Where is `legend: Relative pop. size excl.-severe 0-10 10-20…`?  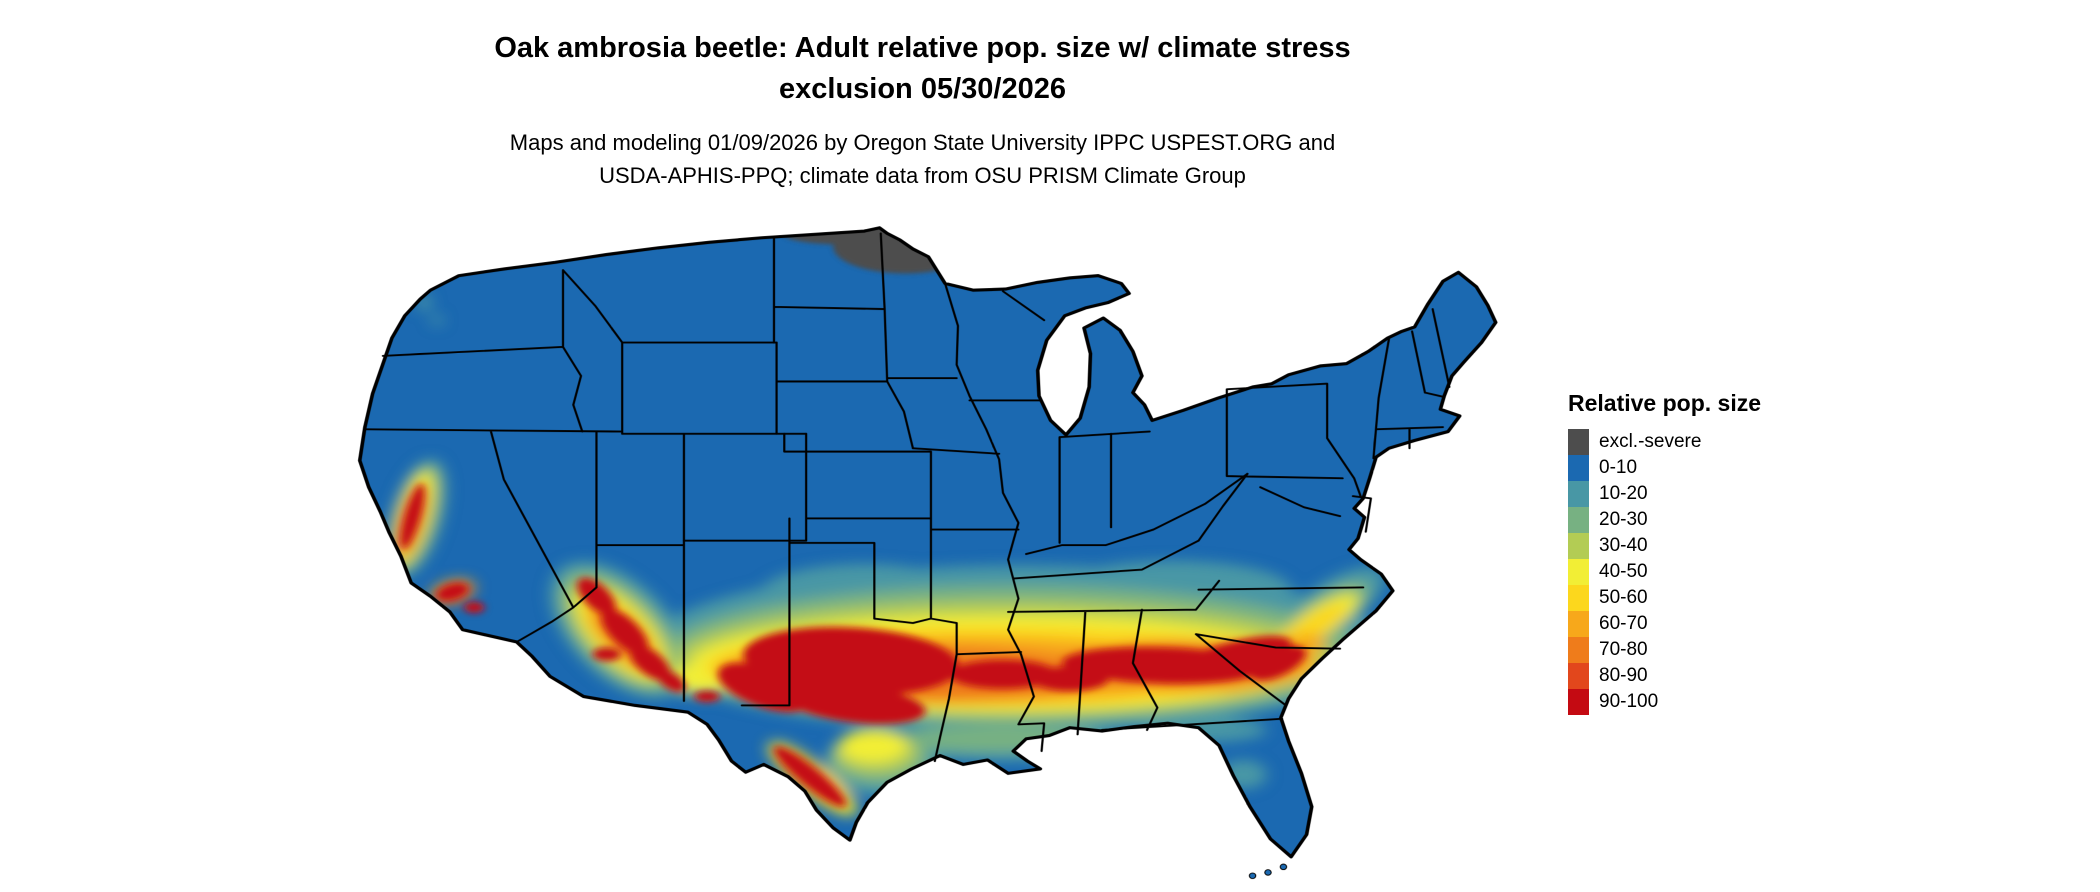 legend: Relative pop. size excl.-severe 0-10 10-20… is located at coordinates (1664, 552).